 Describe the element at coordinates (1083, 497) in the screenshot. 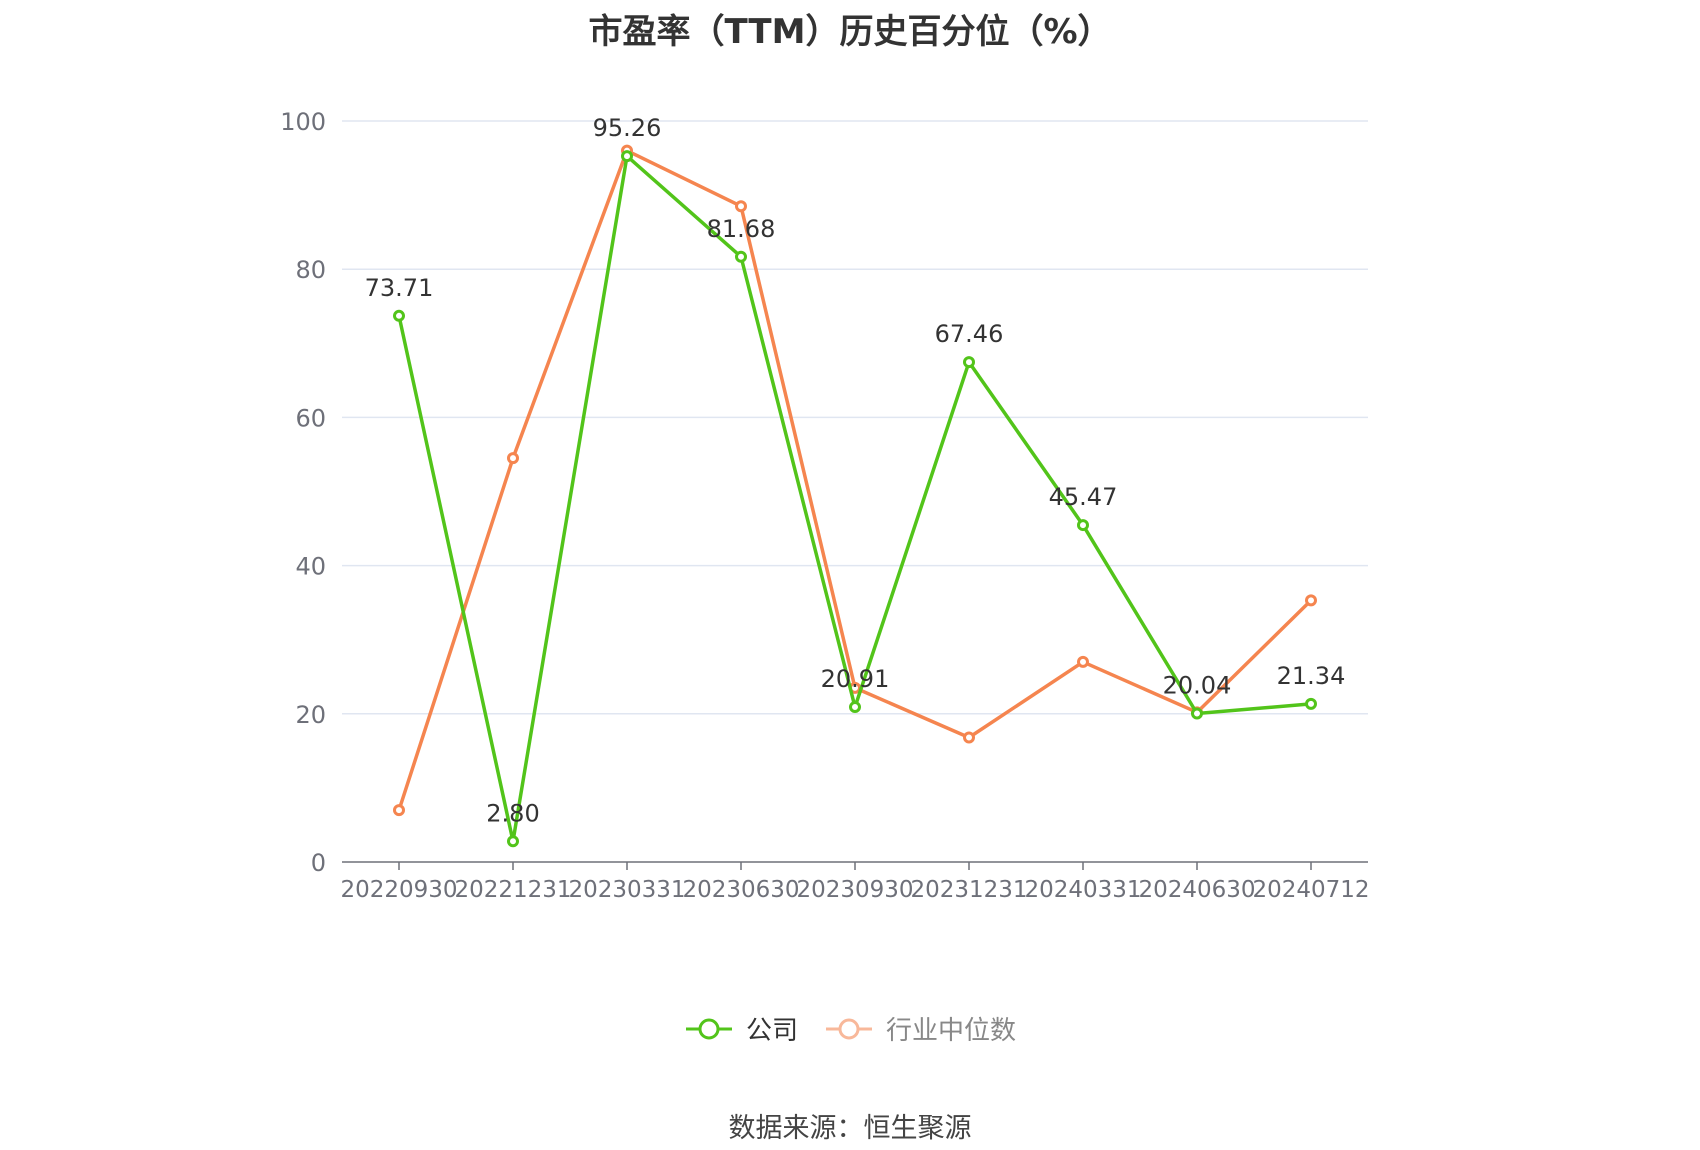

I see `company-data-label: 45.47` at that location.